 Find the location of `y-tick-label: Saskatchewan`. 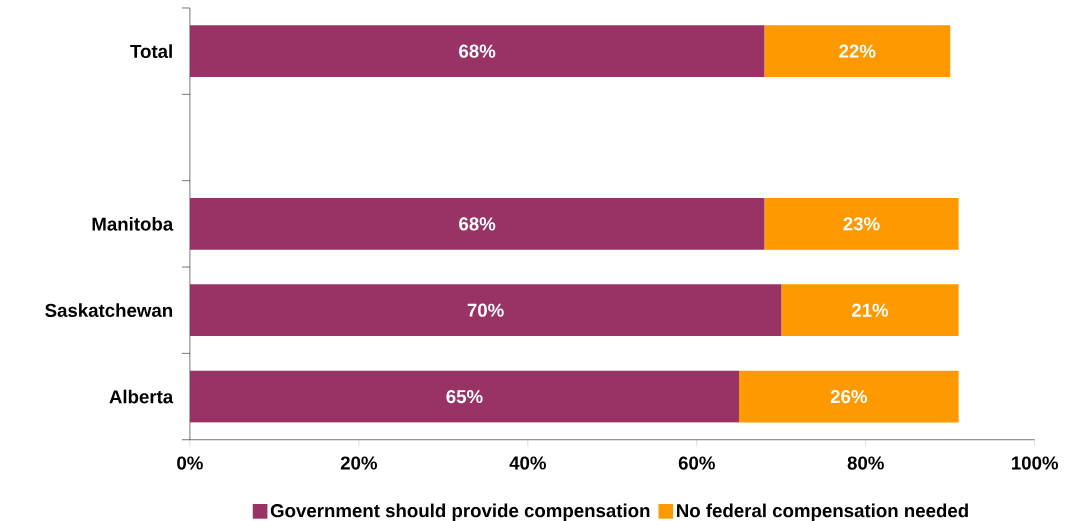

y-tick-label: Saskatchewan is located at coordinates (109, 310).